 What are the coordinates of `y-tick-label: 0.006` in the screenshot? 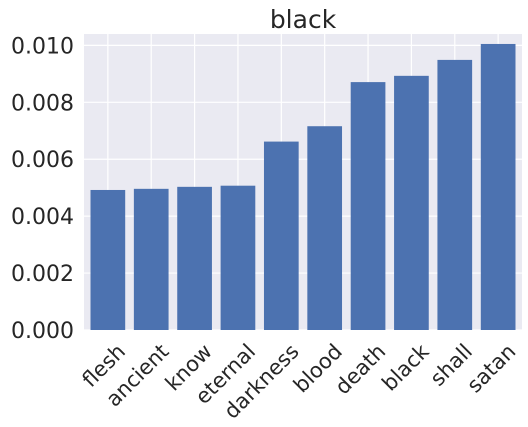 It's located at (42, 160).